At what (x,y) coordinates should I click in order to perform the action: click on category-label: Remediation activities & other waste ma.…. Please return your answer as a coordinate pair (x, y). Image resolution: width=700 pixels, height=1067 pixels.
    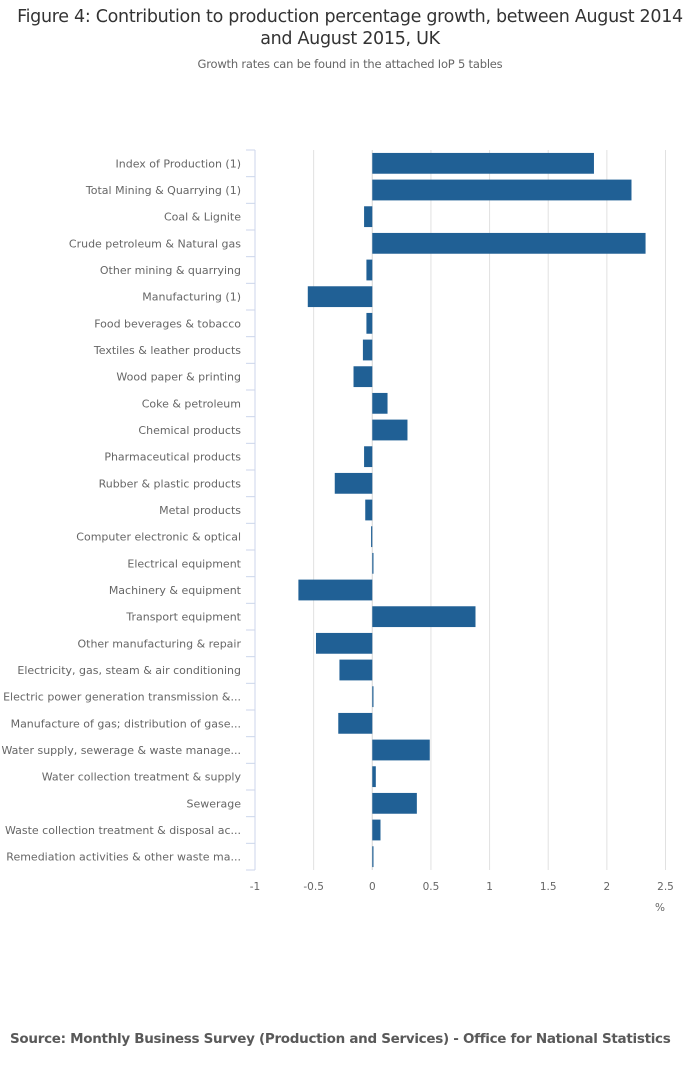
    Looking at the image, I should click on (123, 857).